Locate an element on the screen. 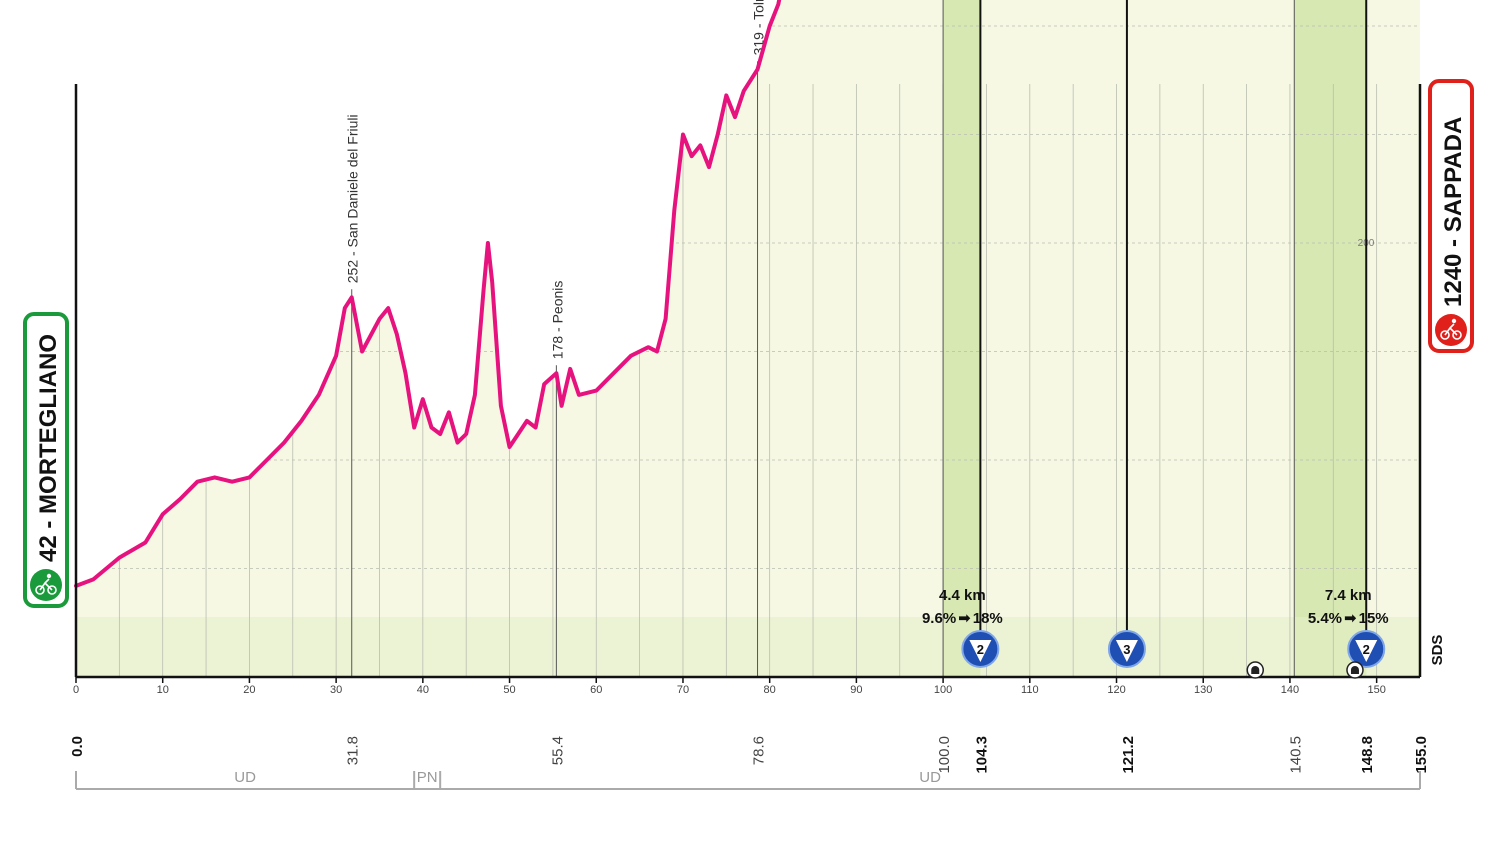 The image size is (1488, 850). sds-label: SDS is located at coordinates (1437, 650).